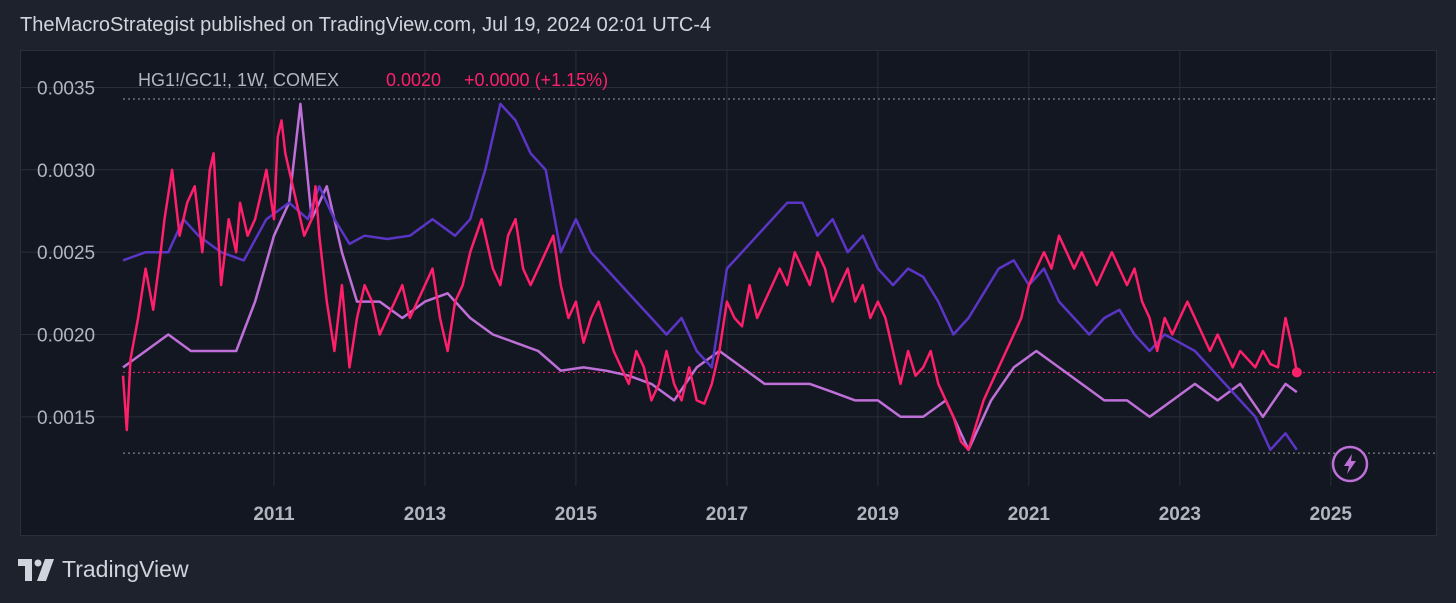  Describe the element at coordinates (727, 514) in the screenshot. I see `x-tick-label: 2017` at that location.